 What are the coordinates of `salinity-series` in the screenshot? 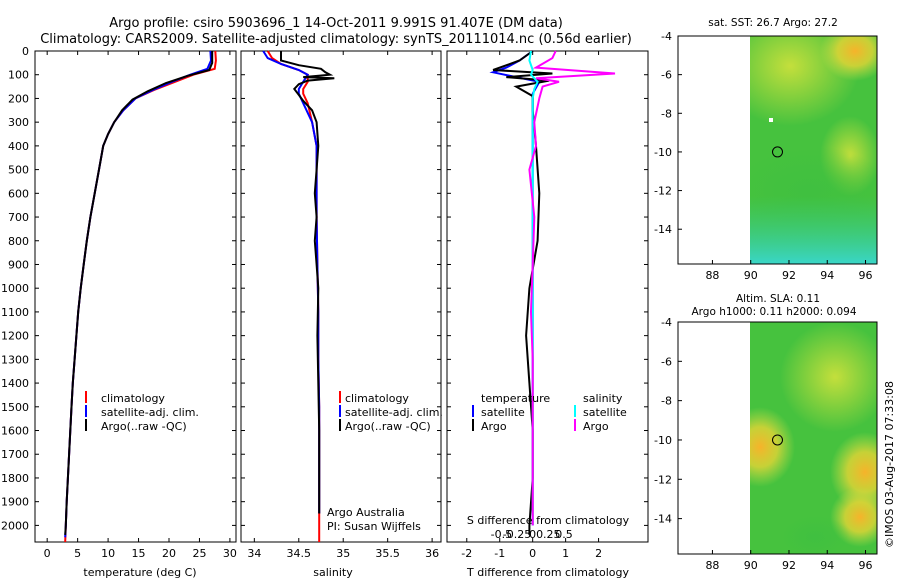 It's located at (298, 296).